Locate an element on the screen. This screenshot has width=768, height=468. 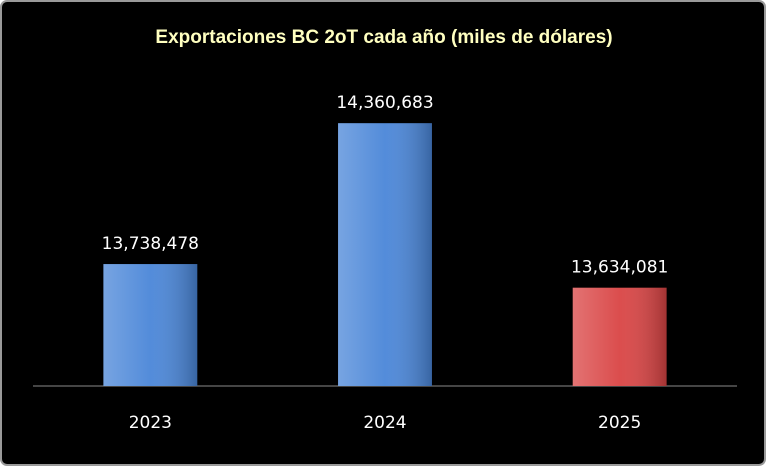
value-label: 14,360,683 is located at coordinates (384, 103).